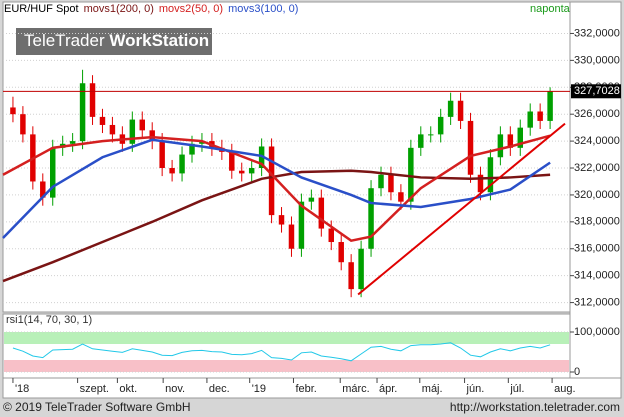 The image size is (624, 417). I want to click on y-tick-label: 314,0000, so click(597, 276).